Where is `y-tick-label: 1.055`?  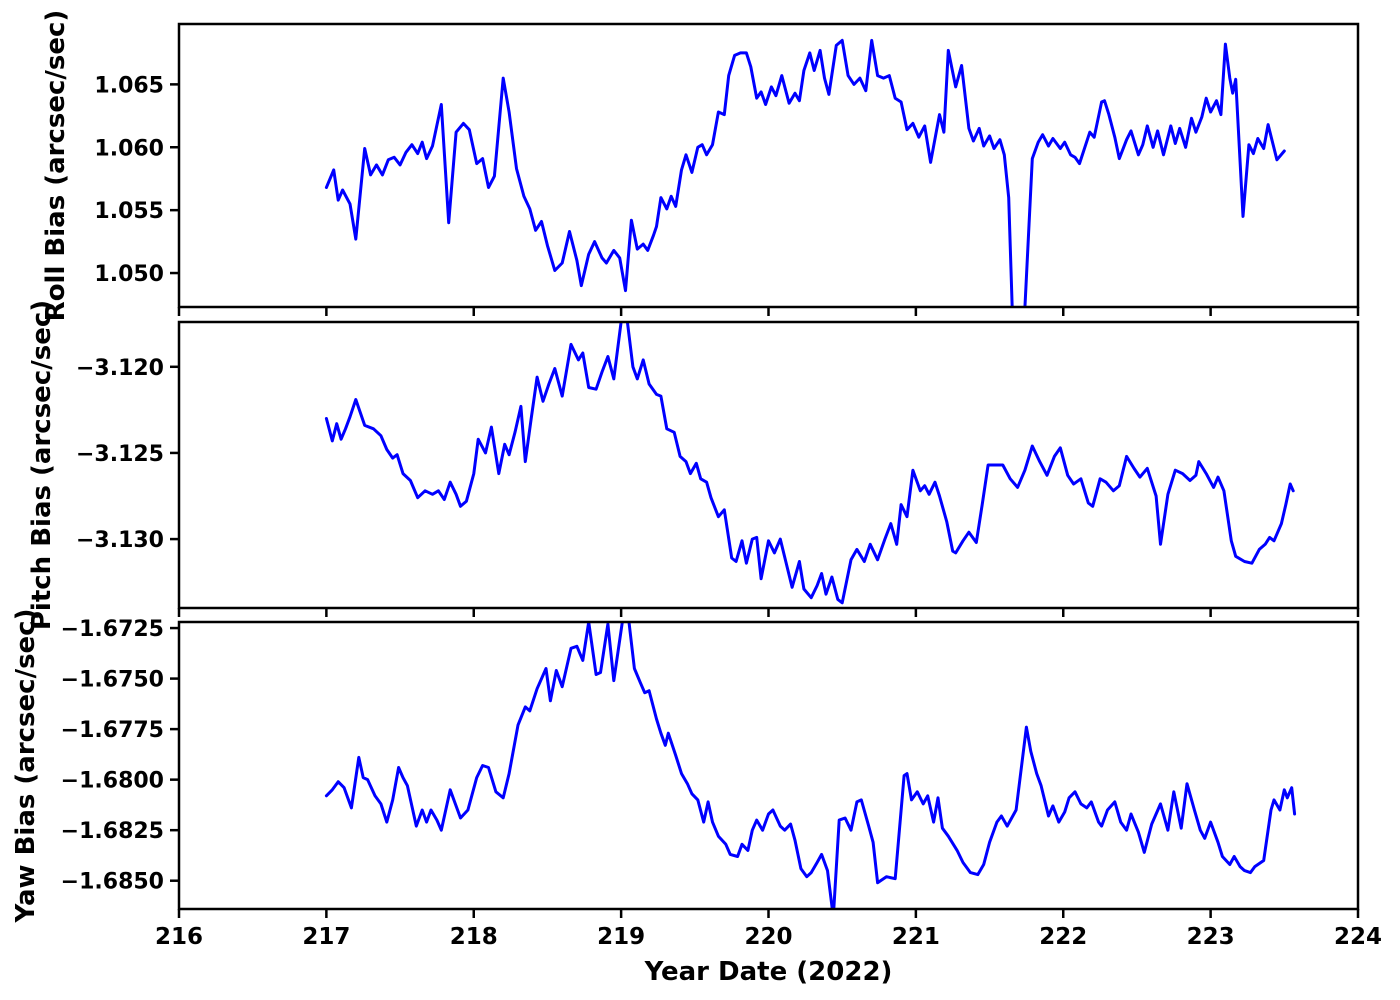
y-tick-label: 1.055 is located at coordinates (129, 211).